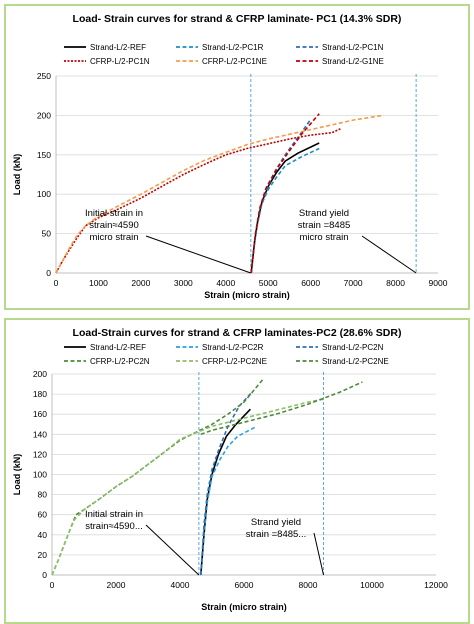  Describe the element at coordinates (229, 500) in the screenshot. I see `series-line-strand-l-2-pc2r` at that location.